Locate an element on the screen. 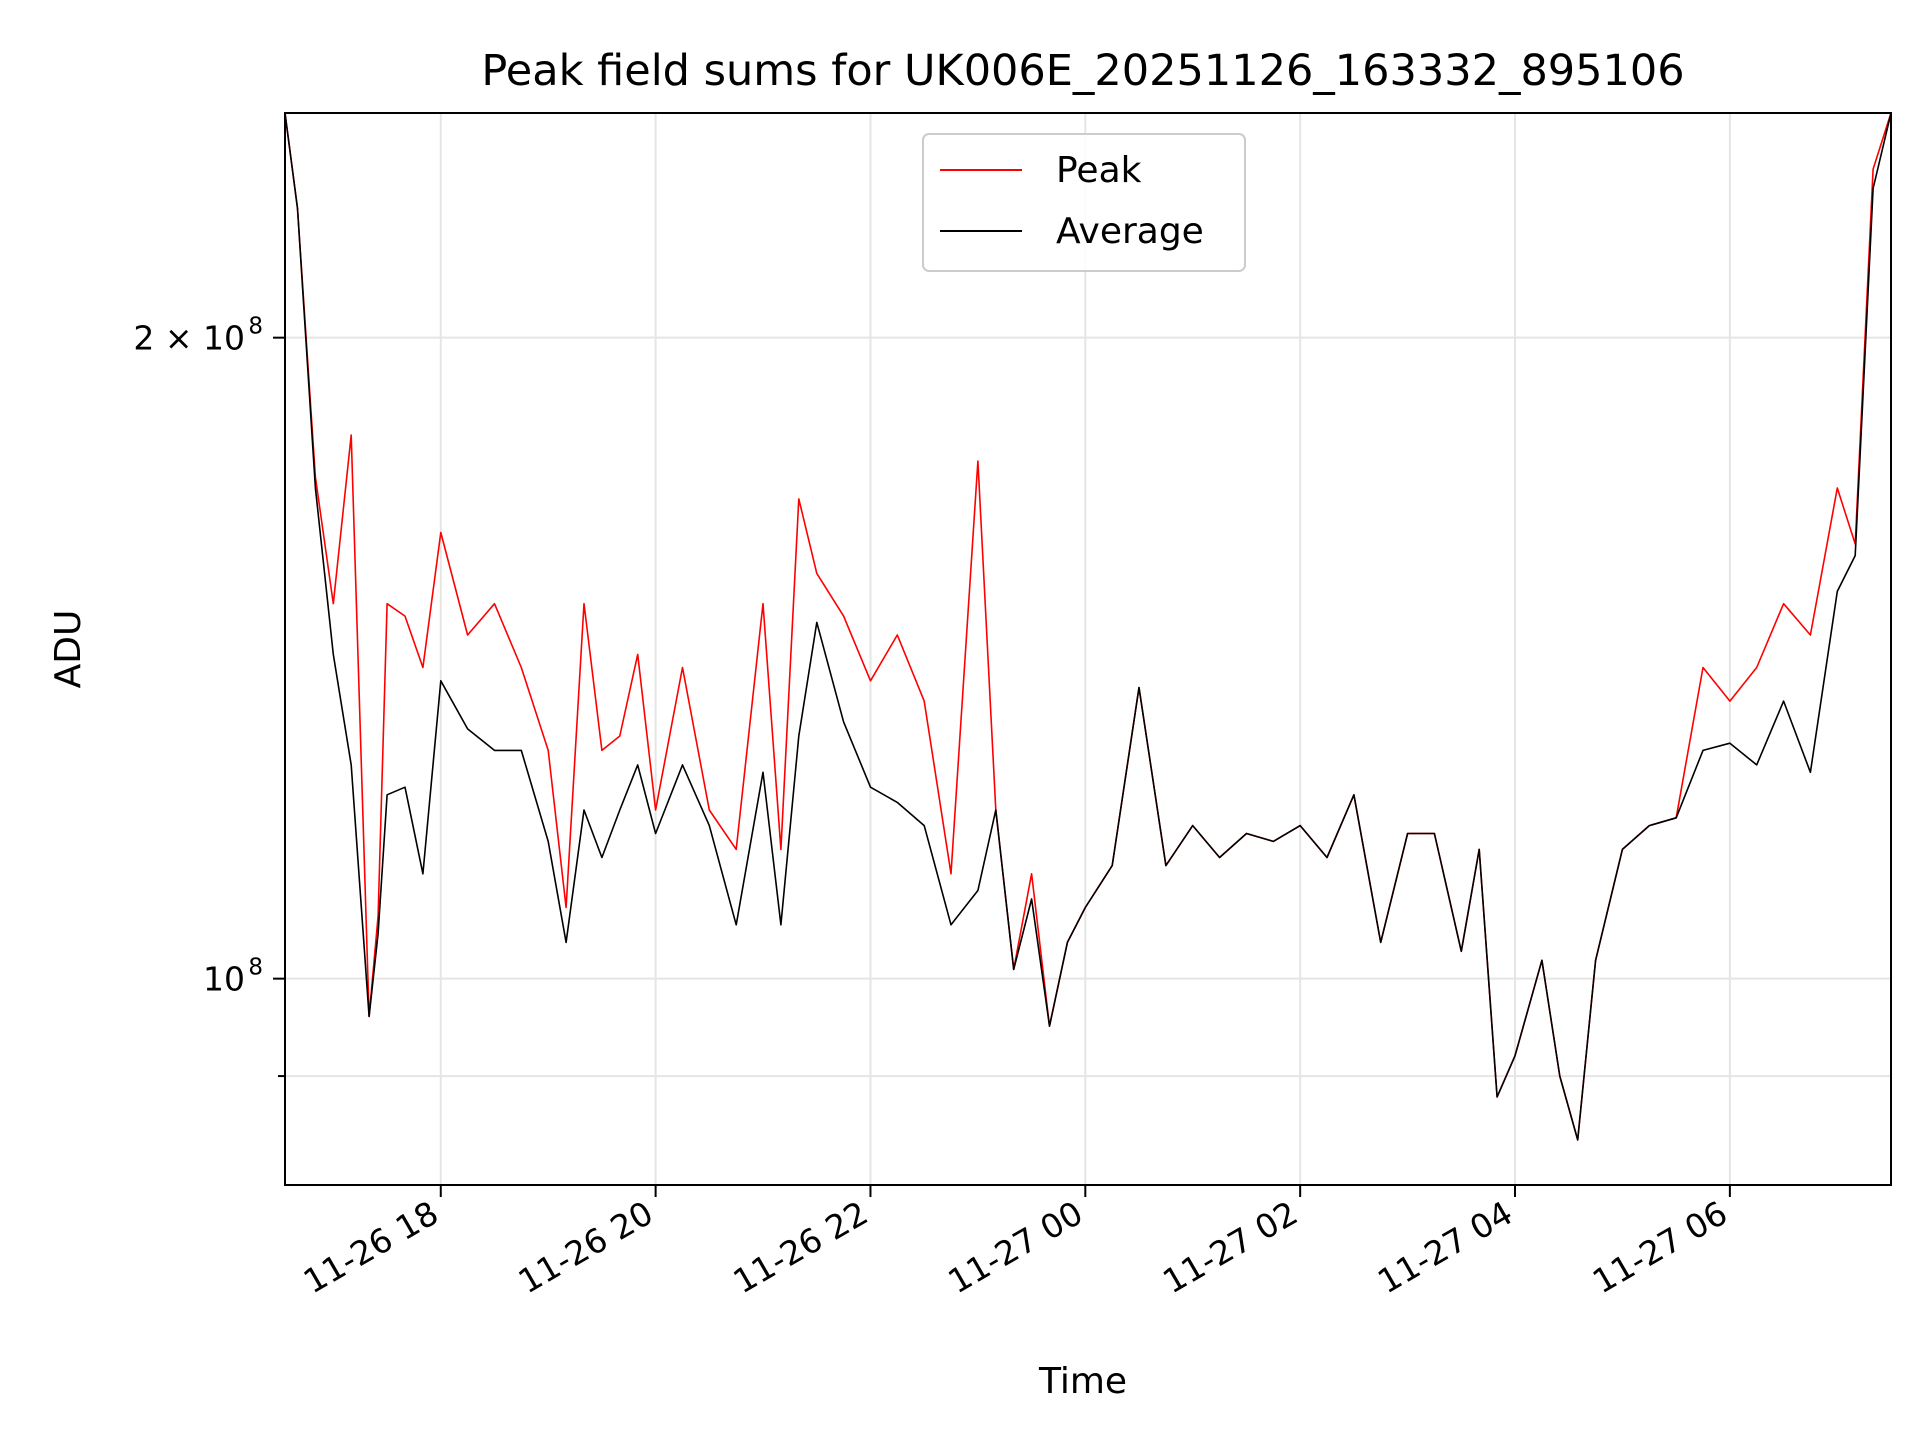 Image resolution: width=1920 pixels, height=1445 pixels. y-tick-label: 10 is located at coordinates (224, 979).